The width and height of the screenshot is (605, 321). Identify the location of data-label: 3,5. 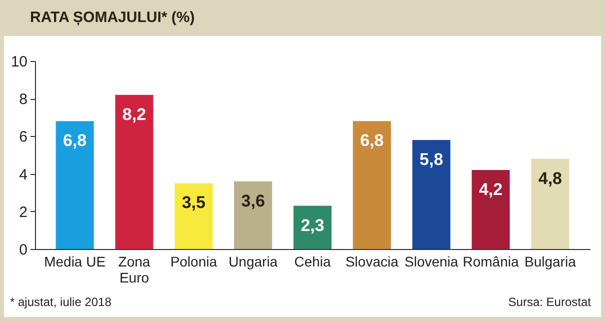
(194, 202).